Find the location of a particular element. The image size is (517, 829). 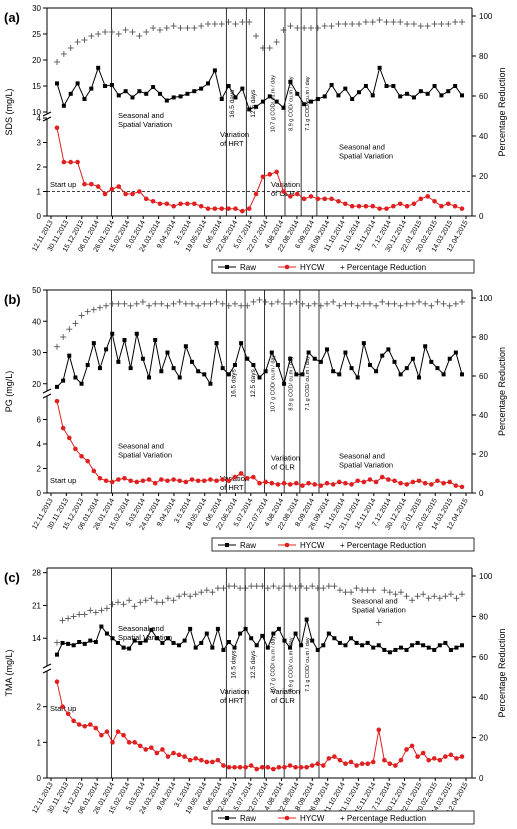

annotation-label: Variation is located at coordinates (234, 691).